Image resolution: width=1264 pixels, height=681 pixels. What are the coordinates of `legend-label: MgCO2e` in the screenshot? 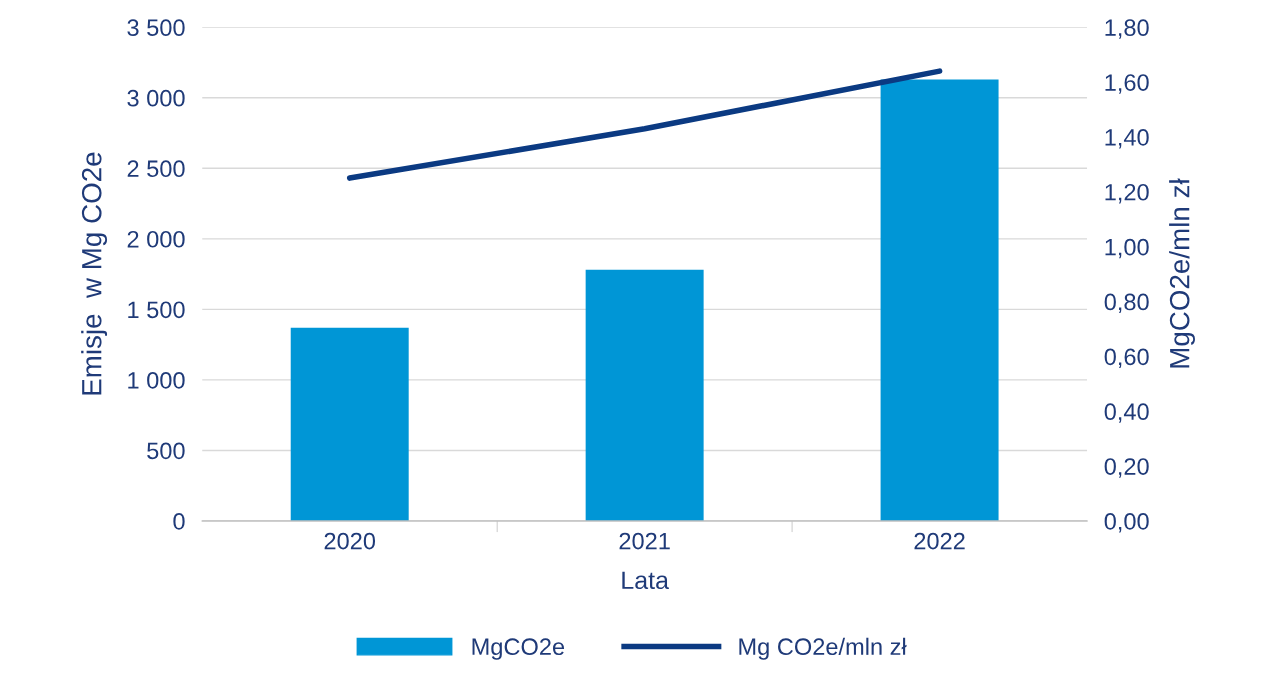 It's located at (518, 649).